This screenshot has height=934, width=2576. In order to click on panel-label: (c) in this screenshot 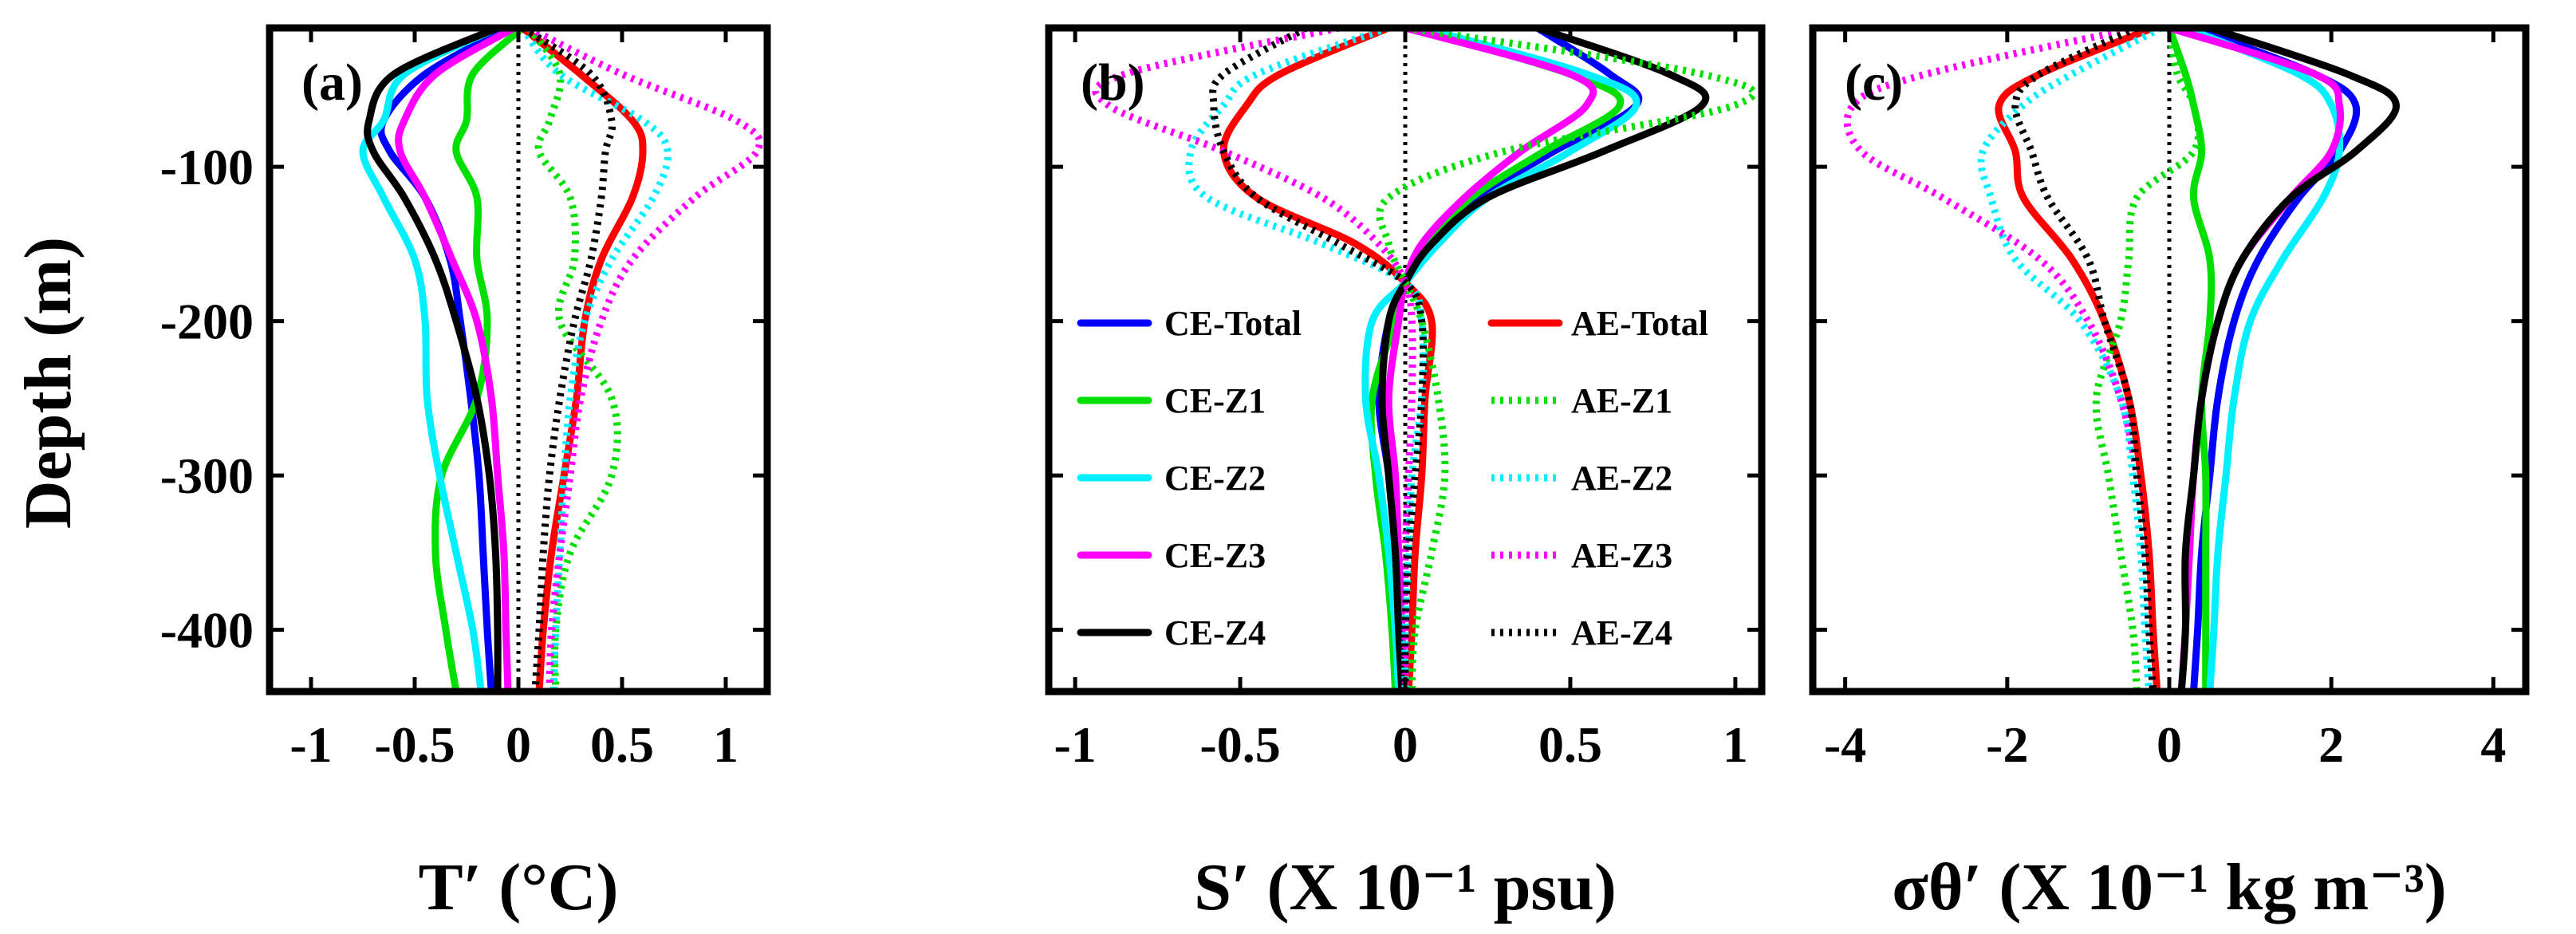, I will do `click(1874, 82)`.